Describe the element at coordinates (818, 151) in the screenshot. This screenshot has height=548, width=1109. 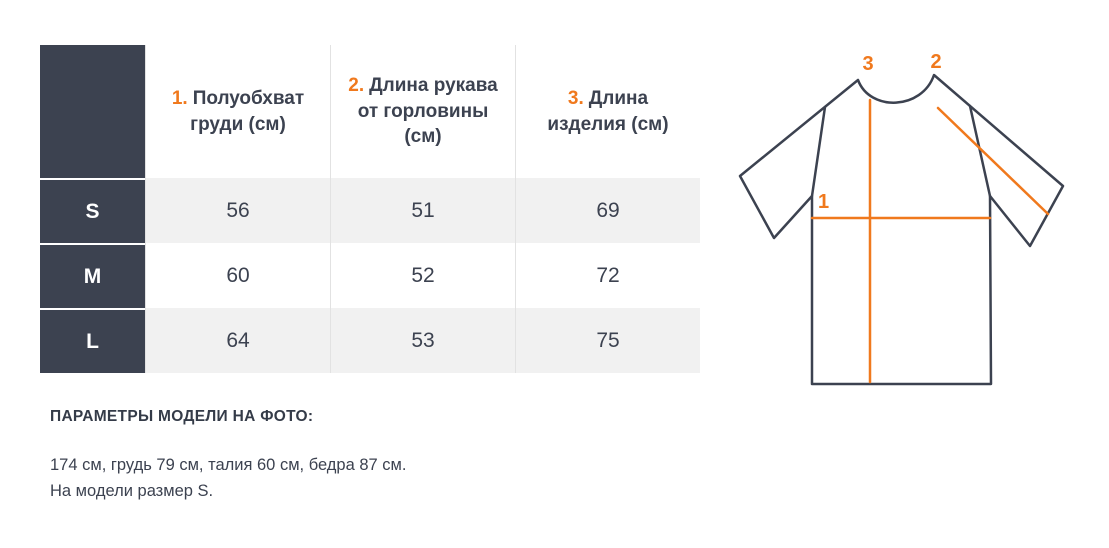
I see `left-sleeve-seam` at that location.